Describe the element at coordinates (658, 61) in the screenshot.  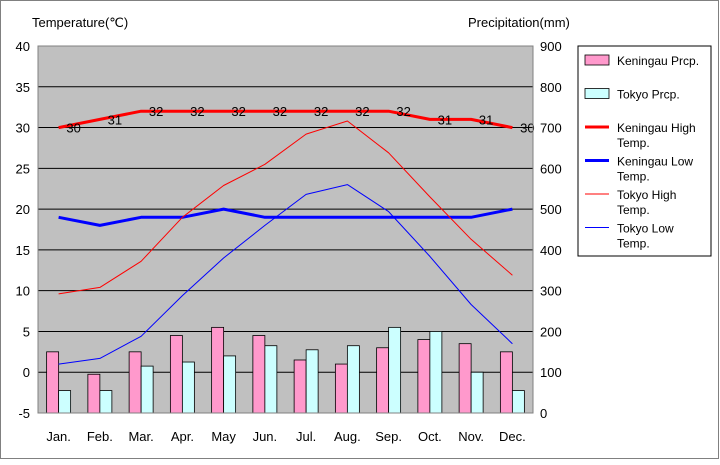
I see `legend-label: Keningau Prcp.` at that location.